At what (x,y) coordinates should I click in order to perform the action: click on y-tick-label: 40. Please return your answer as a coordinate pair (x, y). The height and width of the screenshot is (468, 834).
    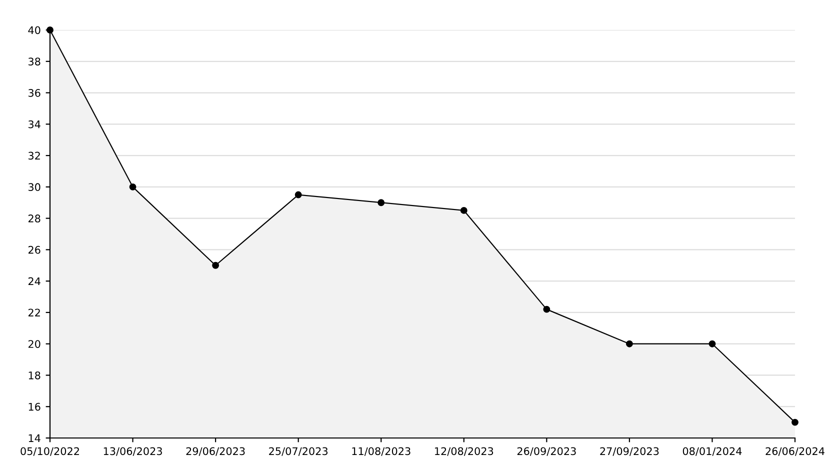
    Looking at the image, I should click on (34, 30).